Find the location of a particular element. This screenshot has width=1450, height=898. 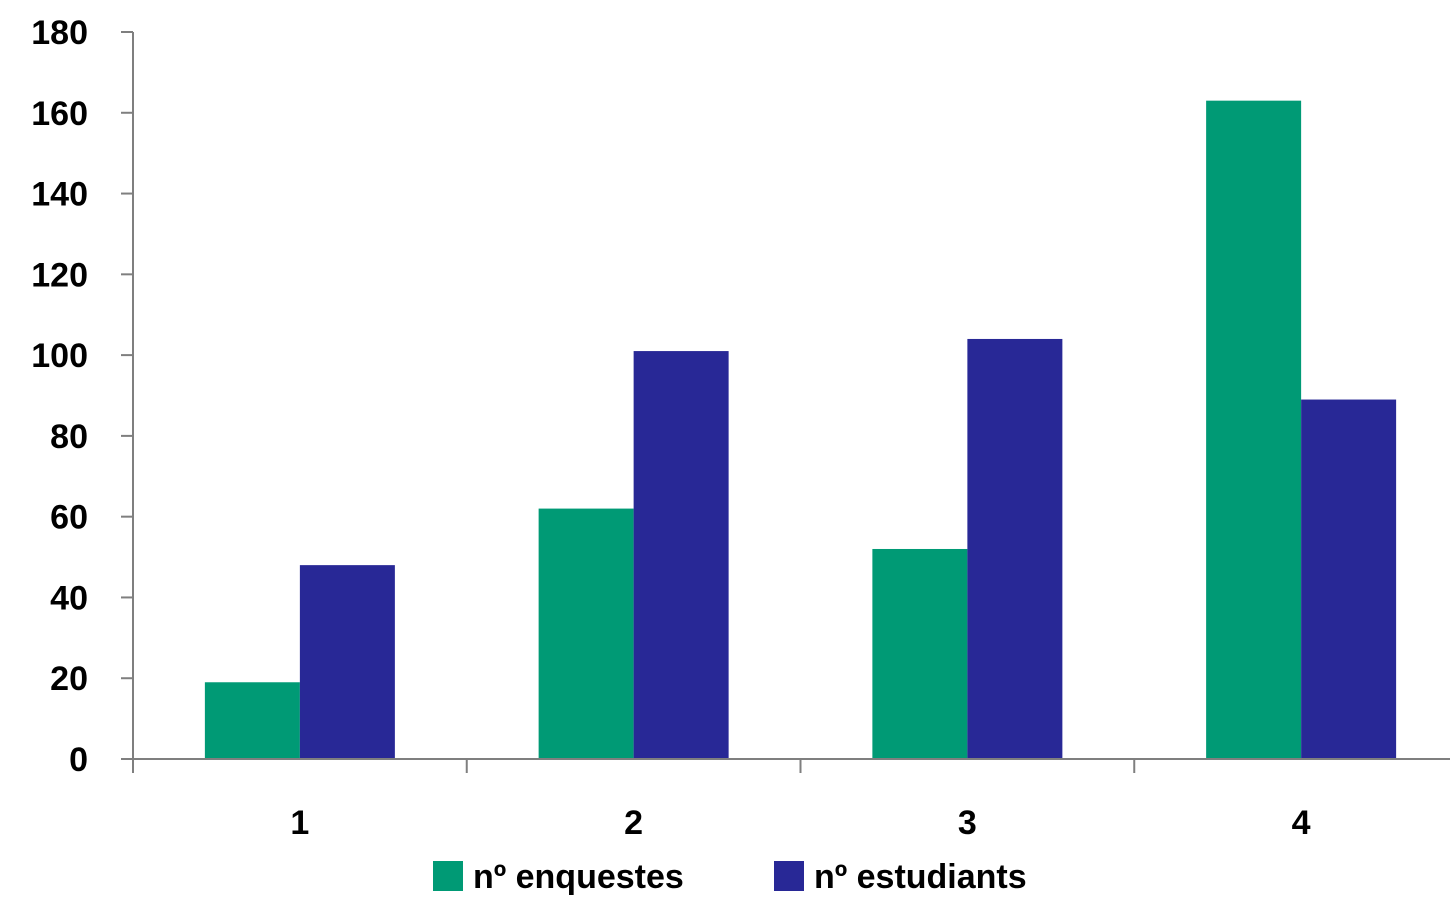

y-tick-label: 120 is located at coordinates (59, 275).